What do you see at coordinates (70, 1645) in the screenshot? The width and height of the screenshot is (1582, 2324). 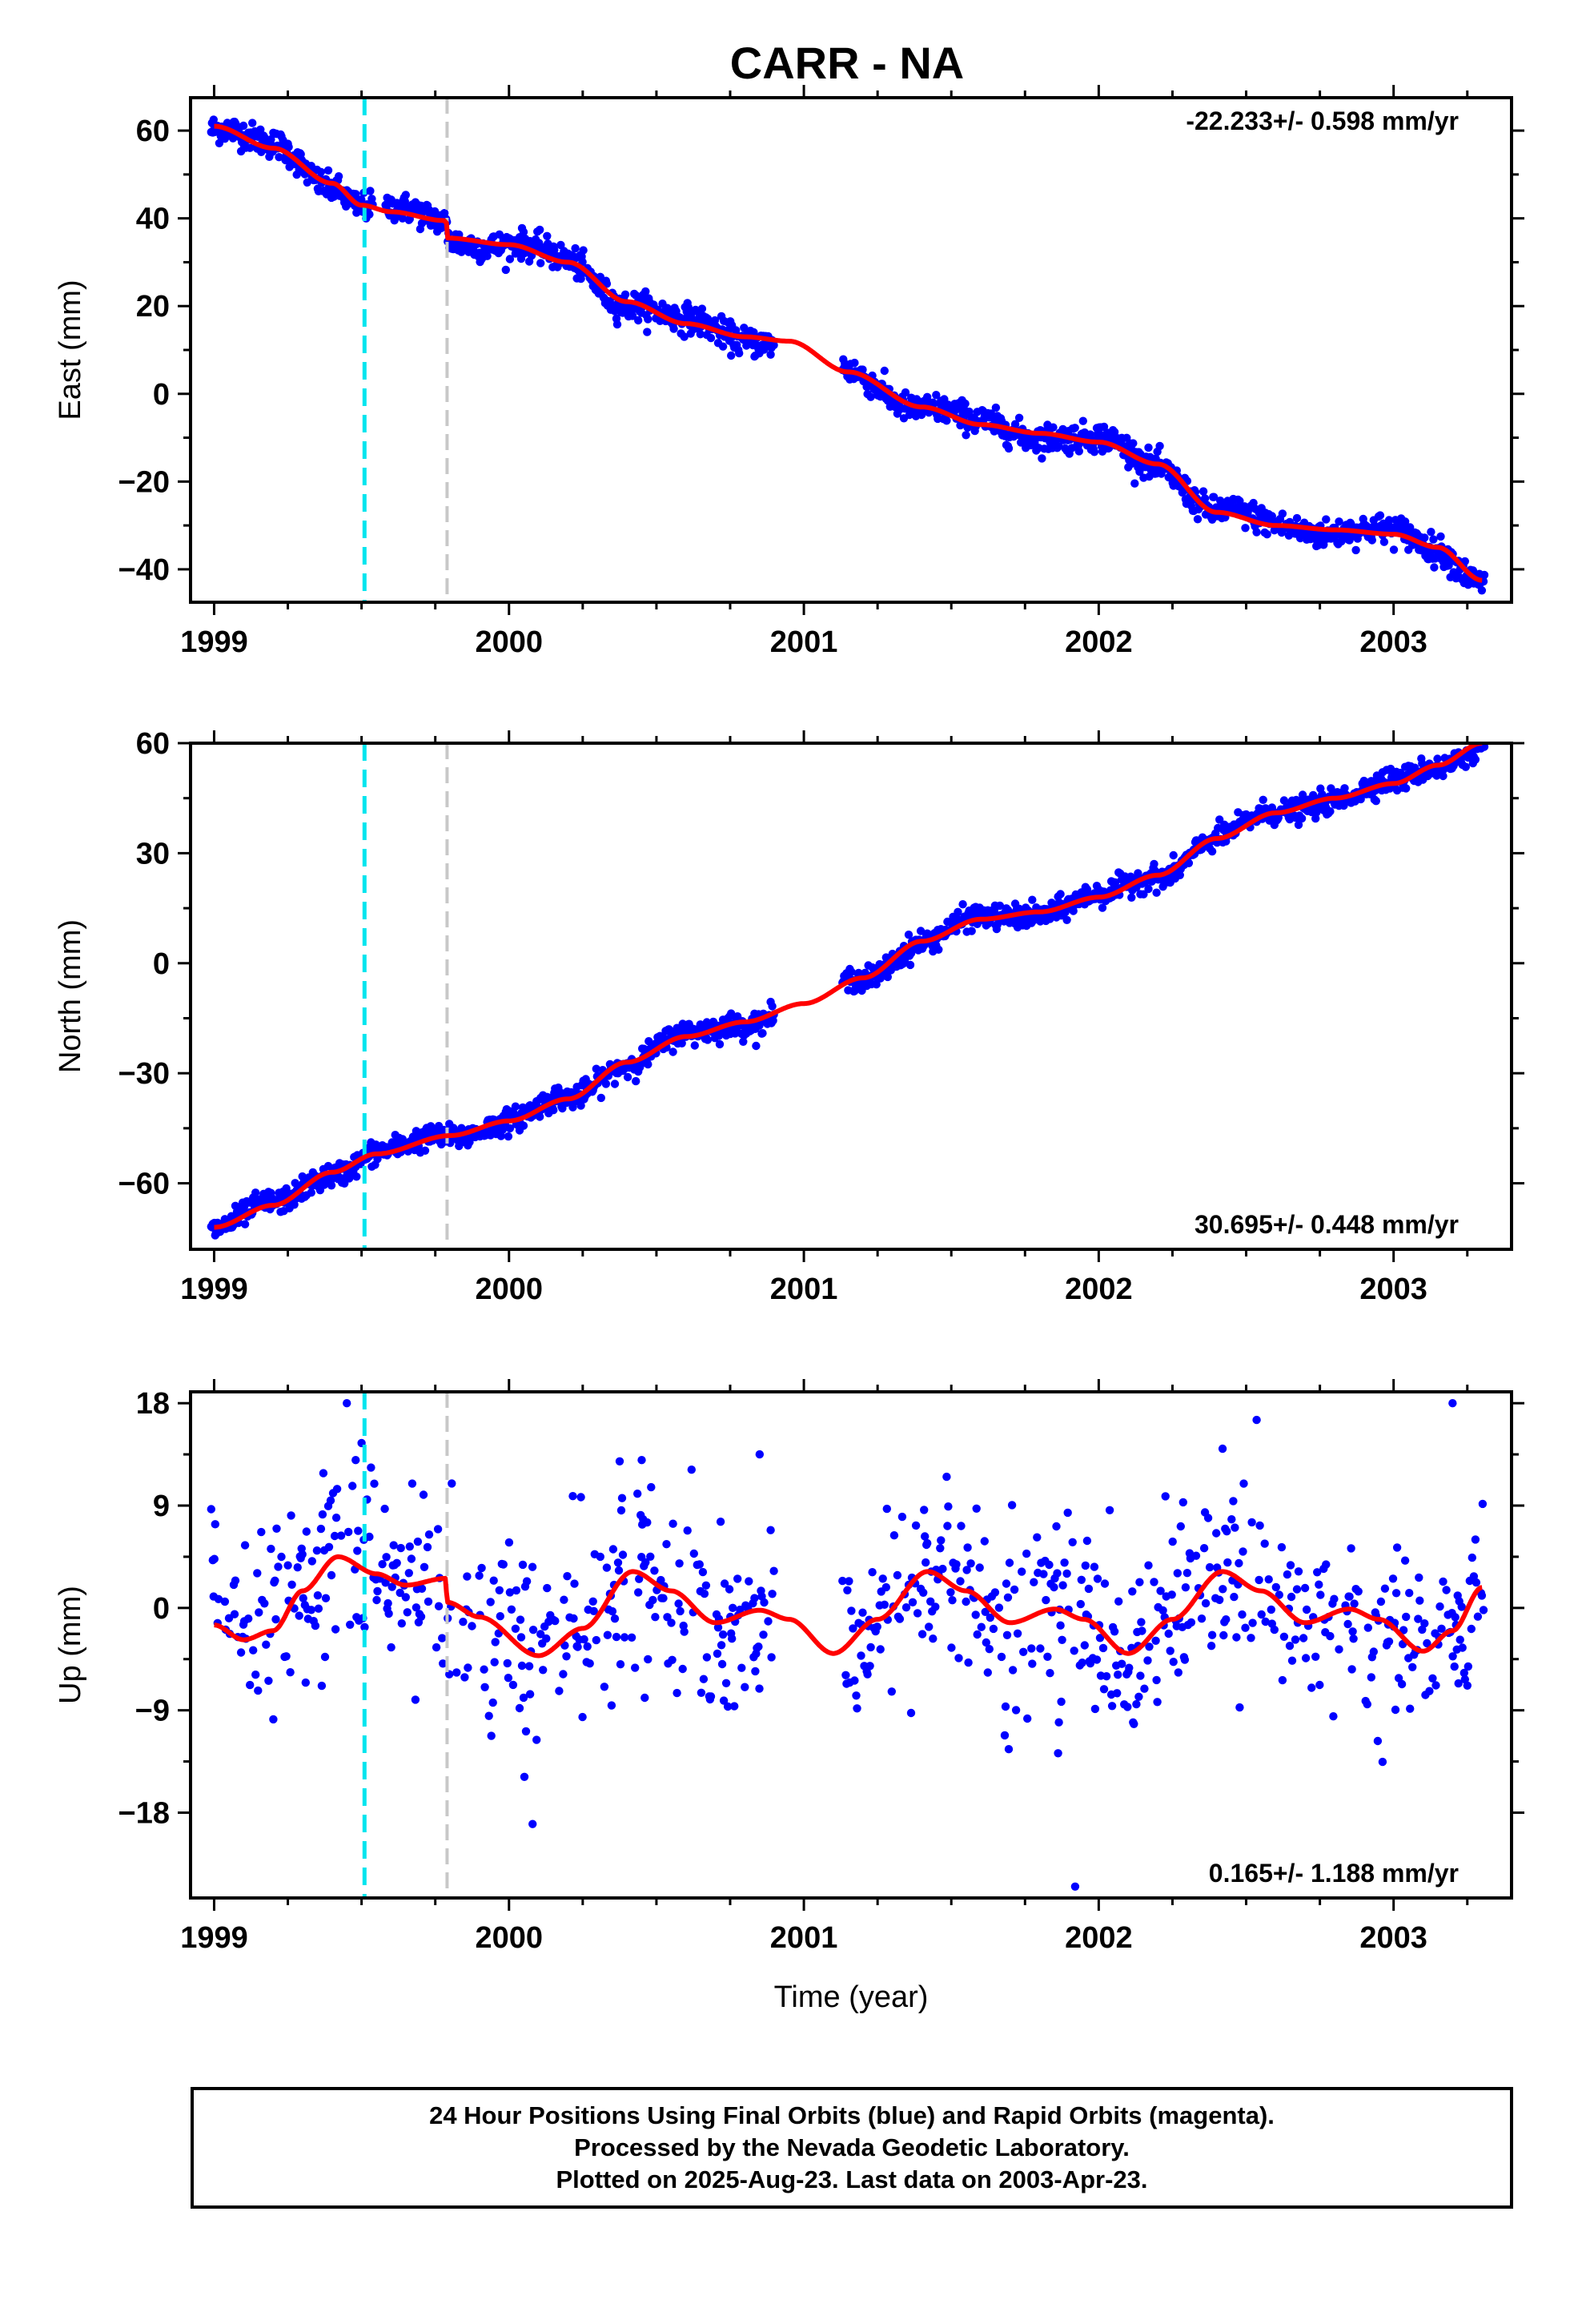 I see `y-axis-label: Up (mm)` at bounding box center [70, 1645].